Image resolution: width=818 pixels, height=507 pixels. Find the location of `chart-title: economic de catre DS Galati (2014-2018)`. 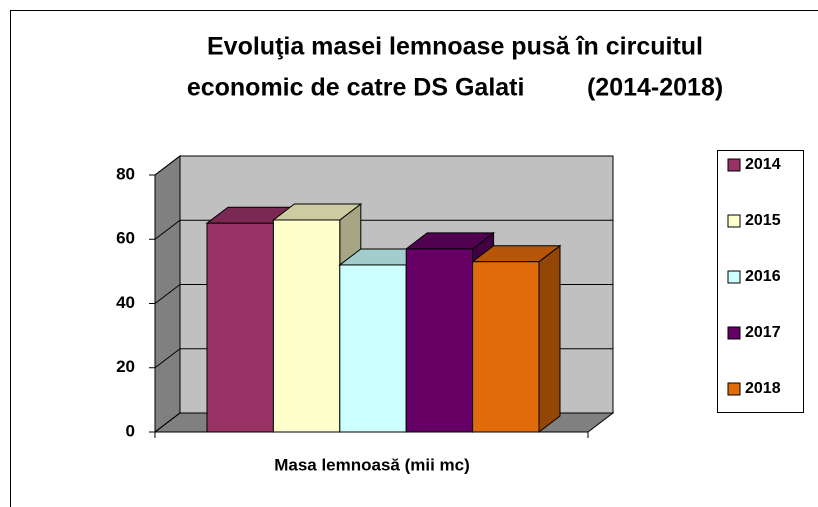

chart-title: economic de catre DS Galati (2014-2018) is located at coordinates (455, 88).